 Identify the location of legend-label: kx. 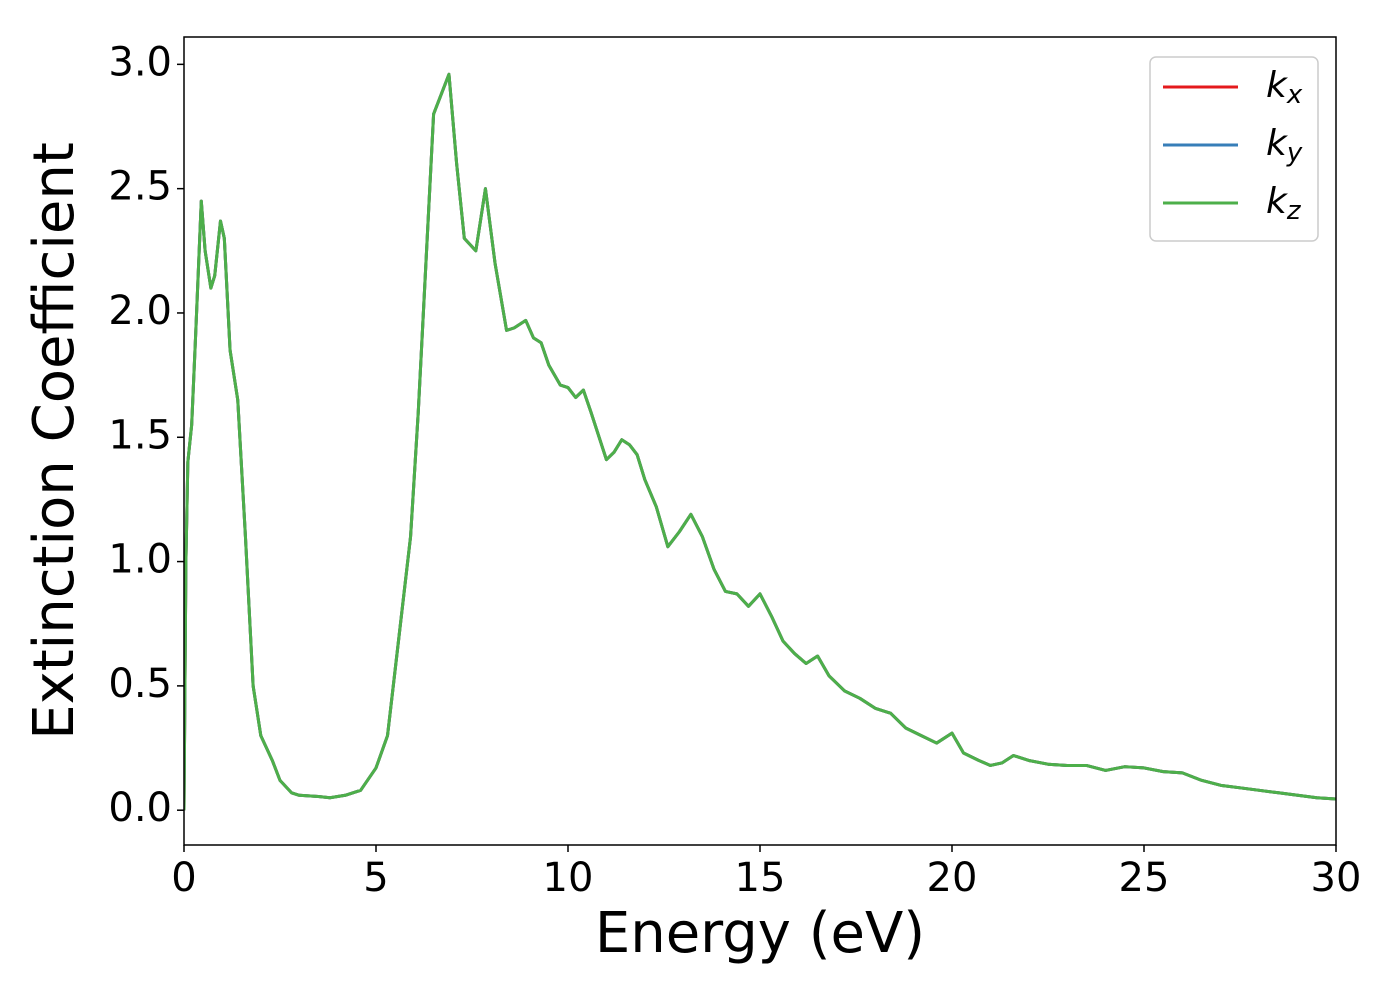
(1284, 87).